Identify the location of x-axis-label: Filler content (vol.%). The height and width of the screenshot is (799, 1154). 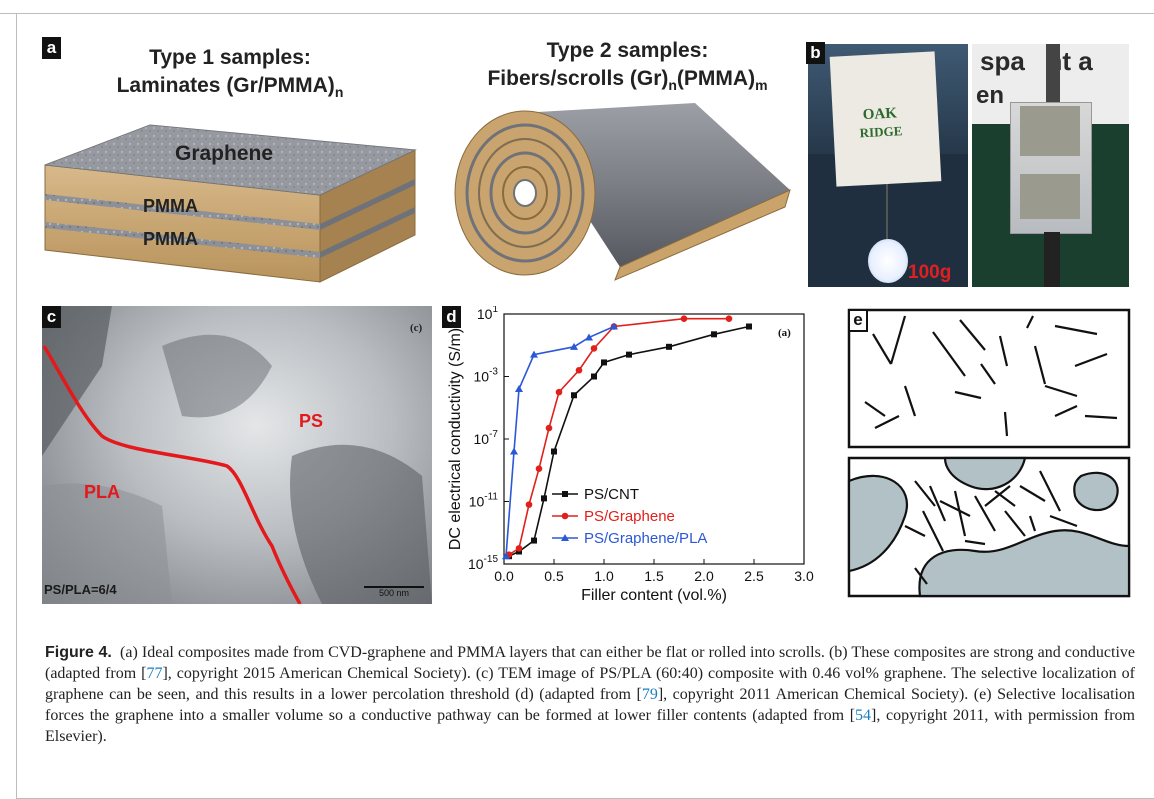
(654, 595).